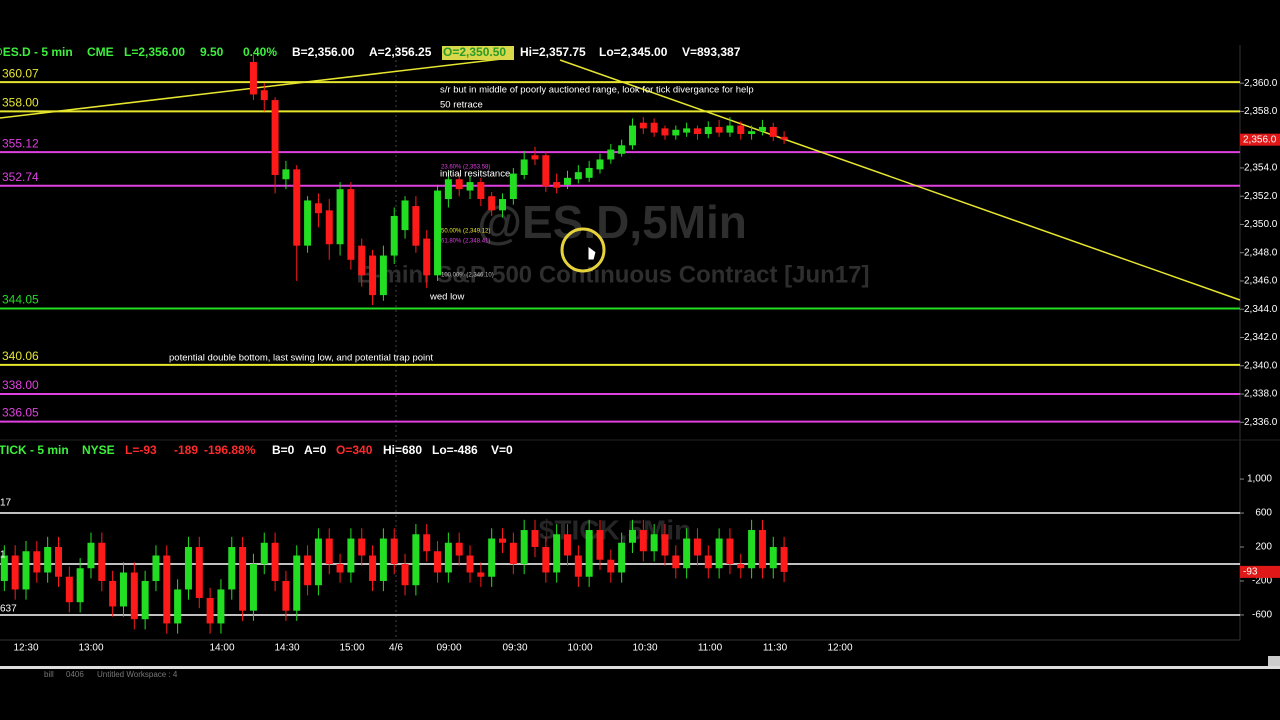 The height and width of the screenshot is (720, 1280). What do you see at coordinates (20, 177) in the screenshot?
I see `level-label: 352.74` at bounding box center [20, 177].